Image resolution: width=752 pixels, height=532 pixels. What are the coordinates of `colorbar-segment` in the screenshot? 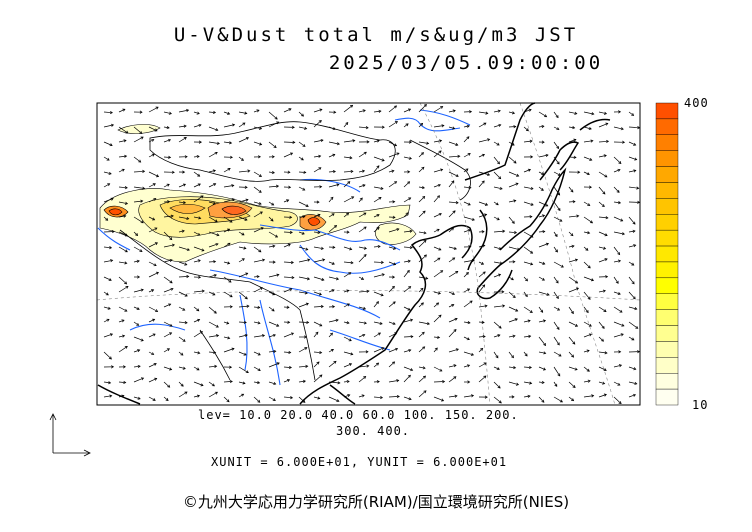 It's located at (667, 206).